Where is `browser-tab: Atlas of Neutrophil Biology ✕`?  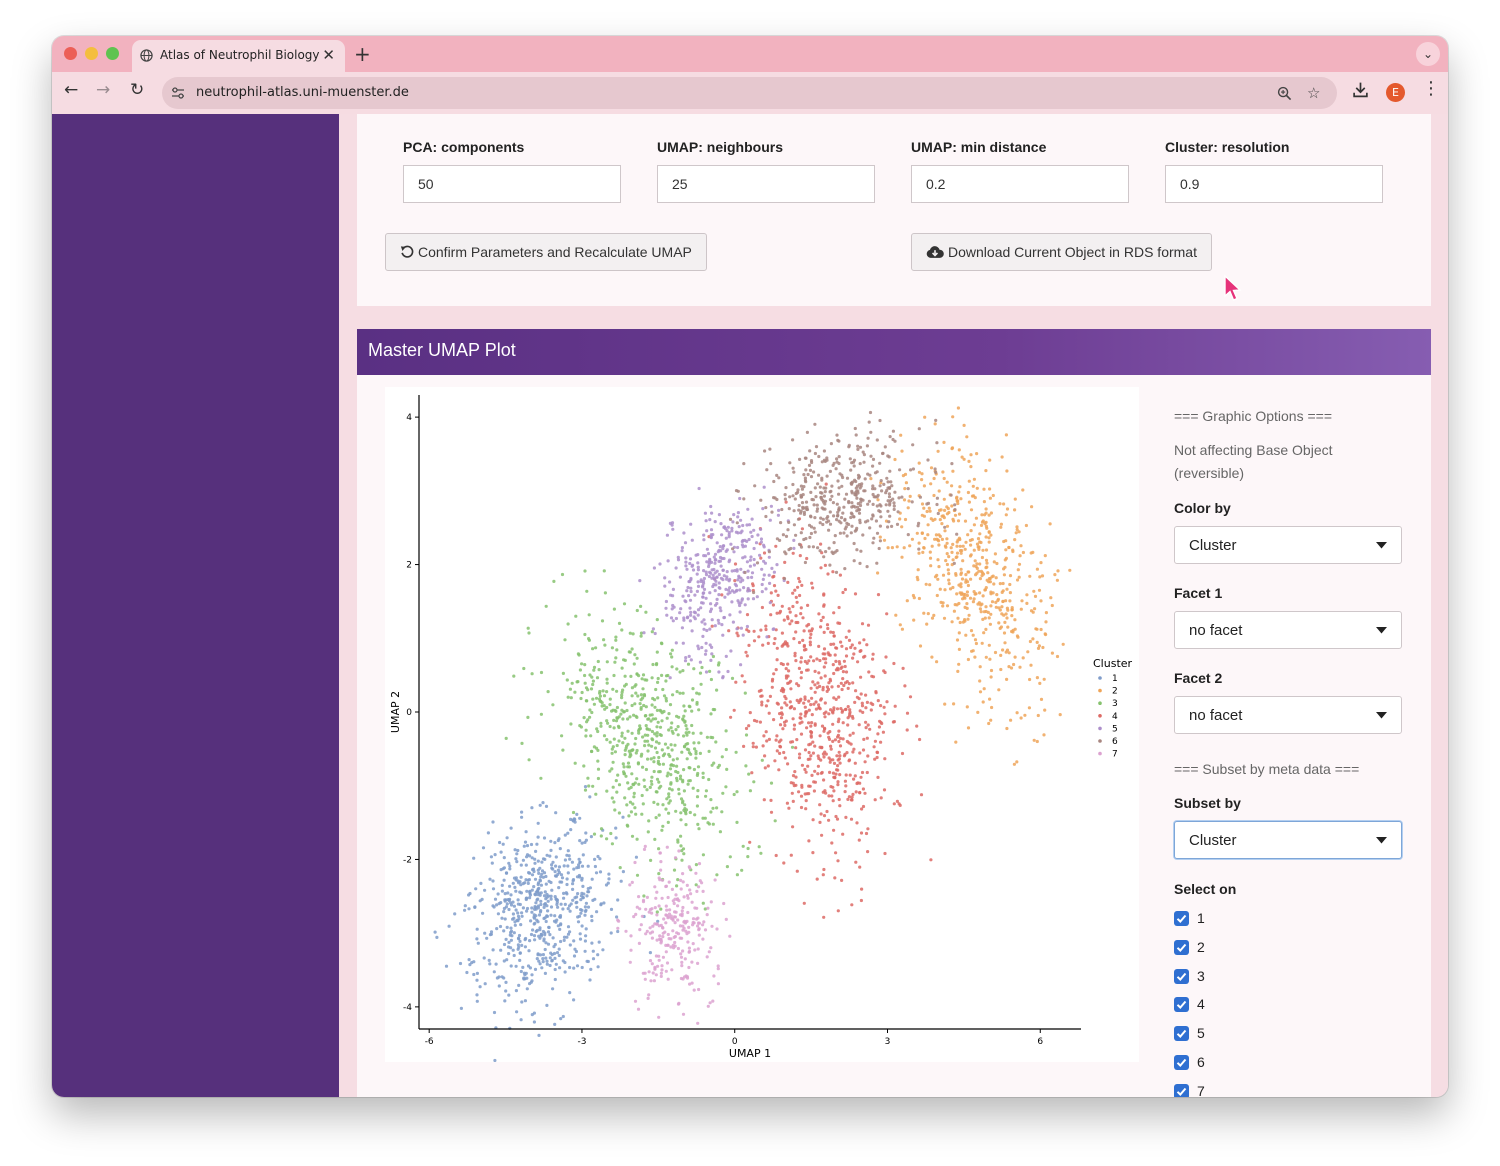 browser-tab: Atlas of Neutrophil Biology ✕ is located at coordinates (238, 56).